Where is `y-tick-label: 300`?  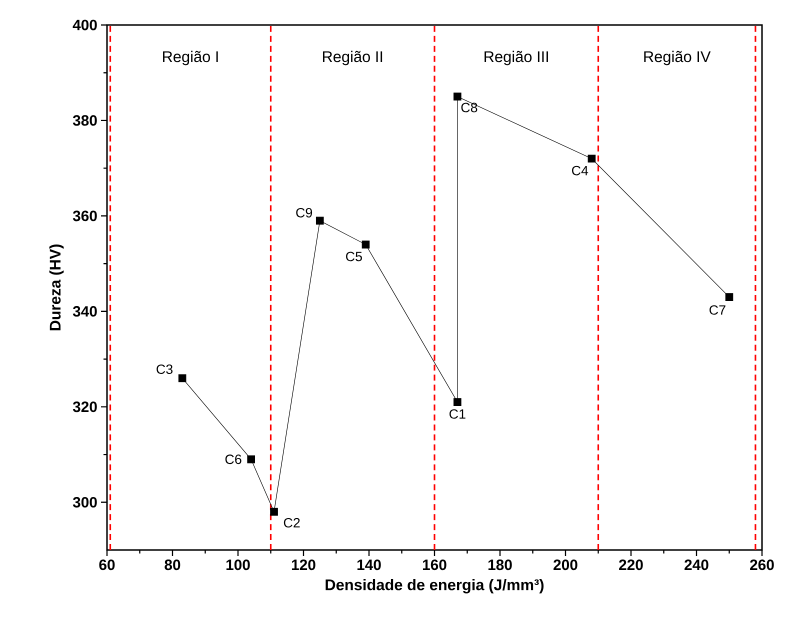 y-tick-label: 300 is located at coordinates (84, 502).